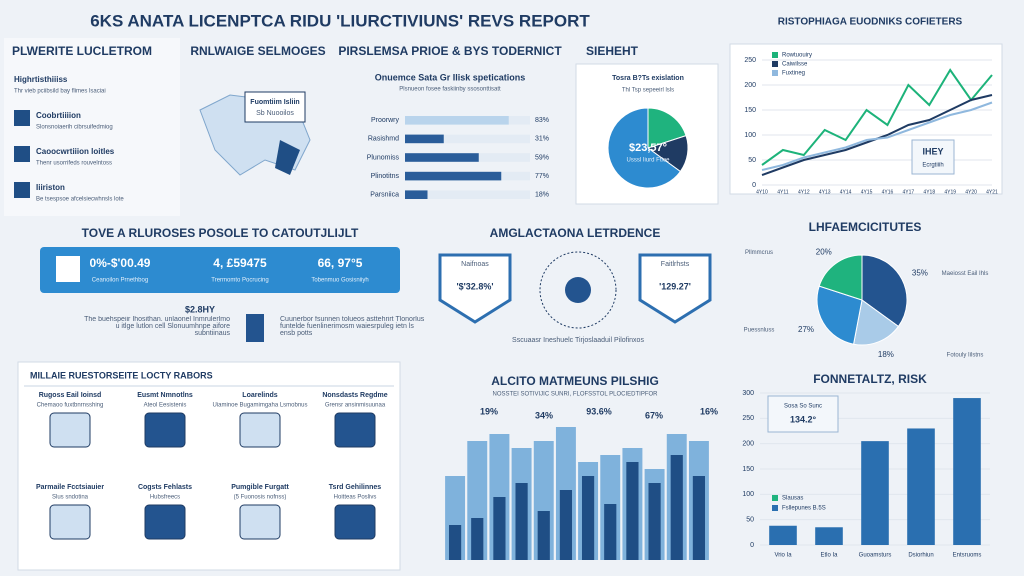  What do you see at coordinates (967, 556) in the screenshot?
I see `x-tick-label: Entsruoms` at bounding box center [967, 556].